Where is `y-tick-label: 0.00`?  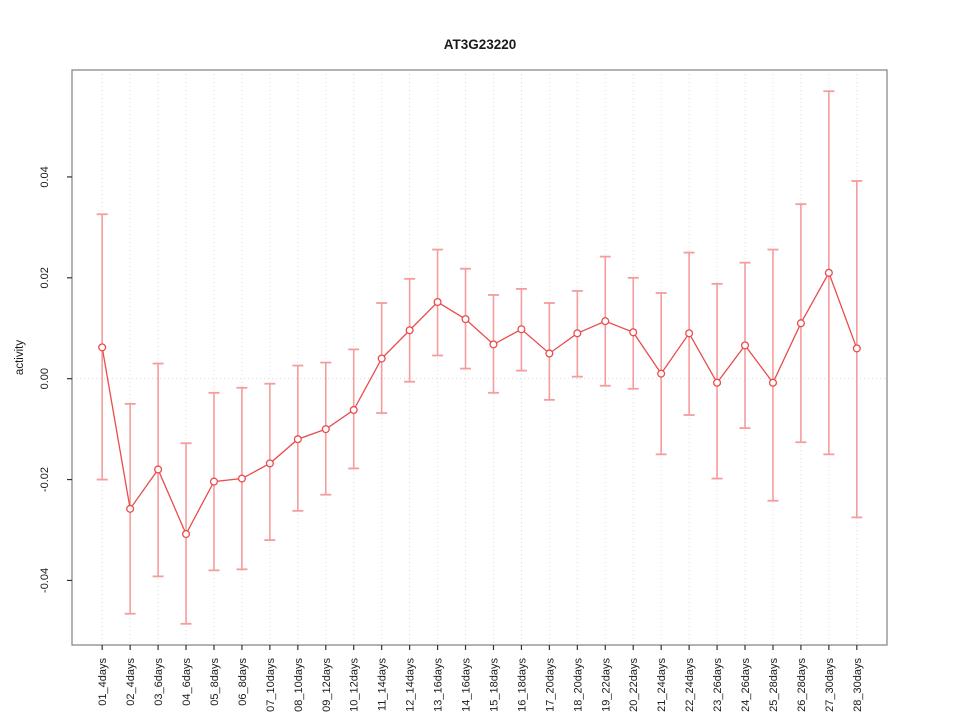
y-tick-label: 0.00 is located at coordinates (45, 378).